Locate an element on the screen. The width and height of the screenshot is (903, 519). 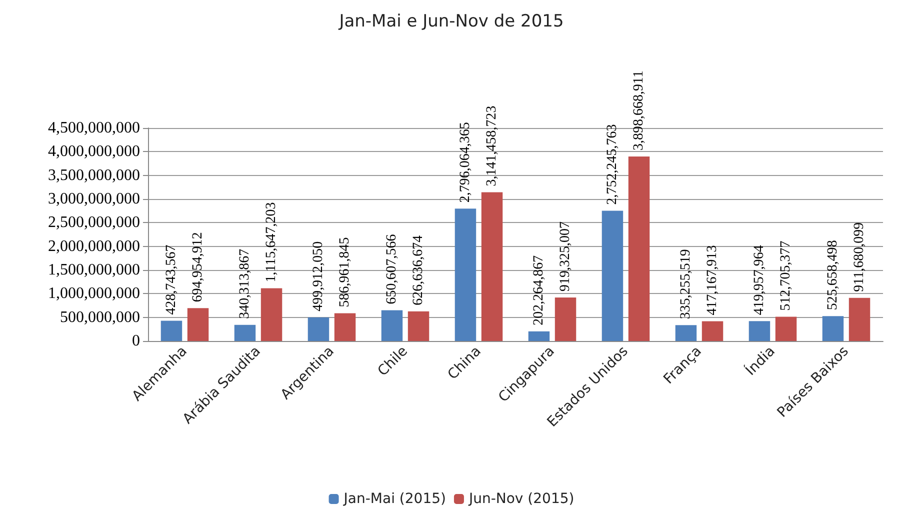
y-tick-label: 3,500,000,000 is located at coordinates (94, 175).